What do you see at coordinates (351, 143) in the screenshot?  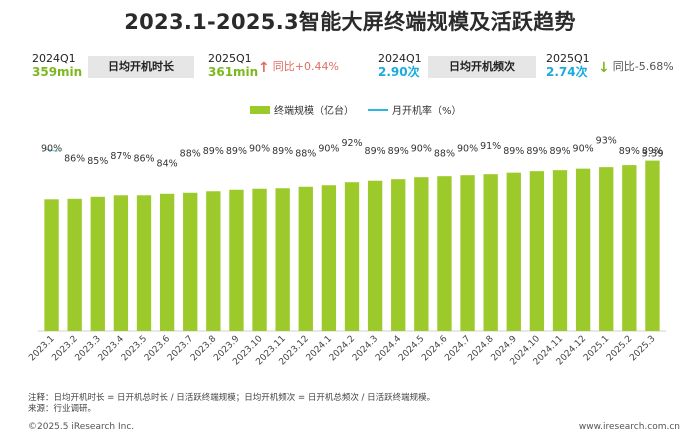 I see `line-point-label: 92%` at bounding box center [351, 143].